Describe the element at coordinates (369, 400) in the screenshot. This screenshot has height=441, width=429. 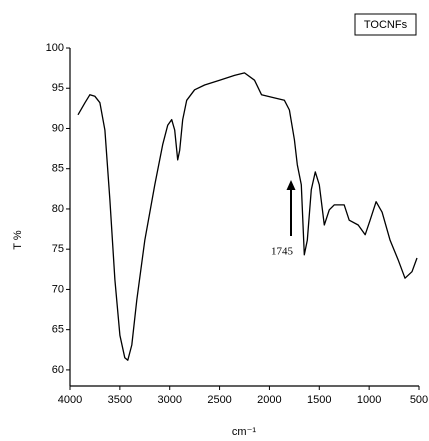
I see `x-tick-label: 1000` at that location.